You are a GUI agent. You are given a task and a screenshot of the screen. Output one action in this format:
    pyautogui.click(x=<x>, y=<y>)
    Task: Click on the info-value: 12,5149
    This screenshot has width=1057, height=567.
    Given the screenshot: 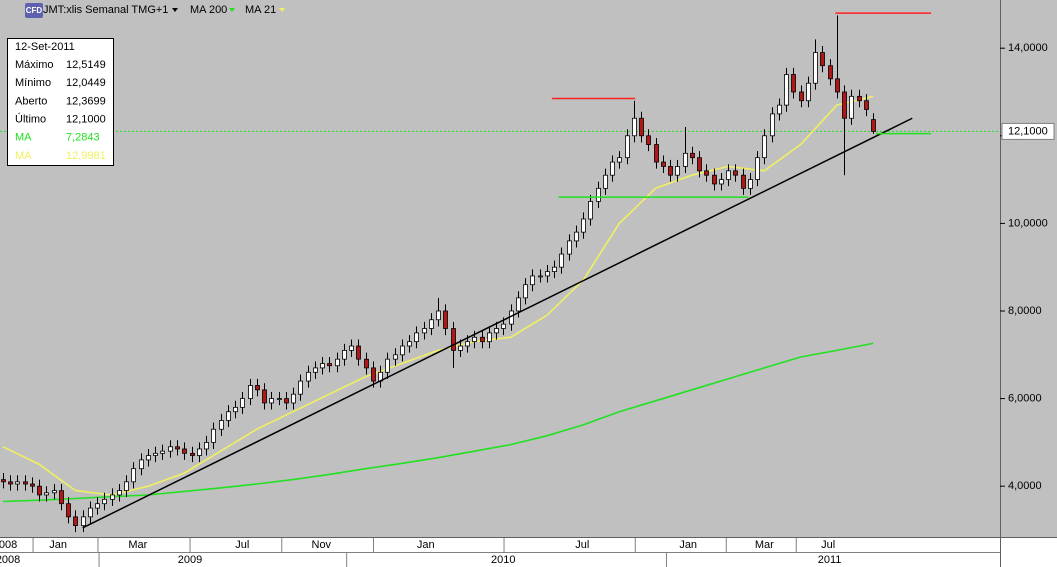 What is the action you would take?
    pyautogui.click(x=86, y=65)
    